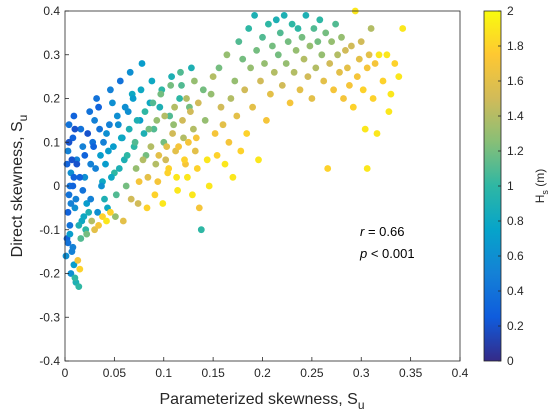  I want to click on x-tick-label: 0.05, so click(115, 373).